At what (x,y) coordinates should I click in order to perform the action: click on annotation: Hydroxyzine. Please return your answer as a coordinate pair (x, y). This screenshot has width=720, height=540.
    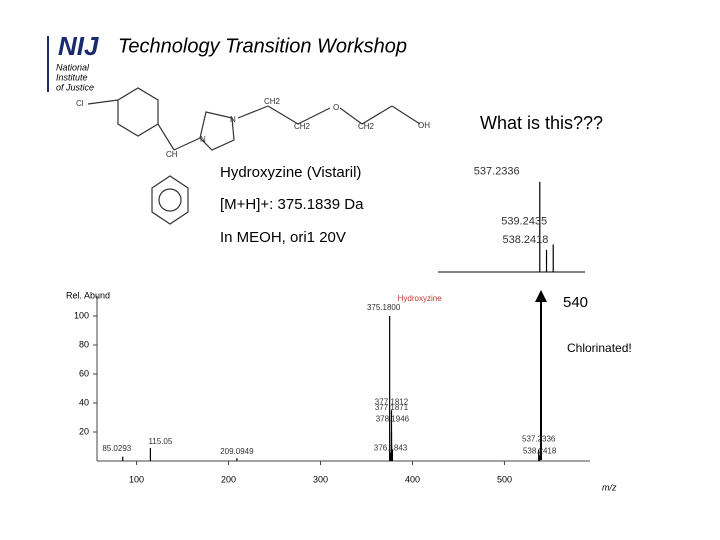
    Looking at the image, I should click on (420, 298).